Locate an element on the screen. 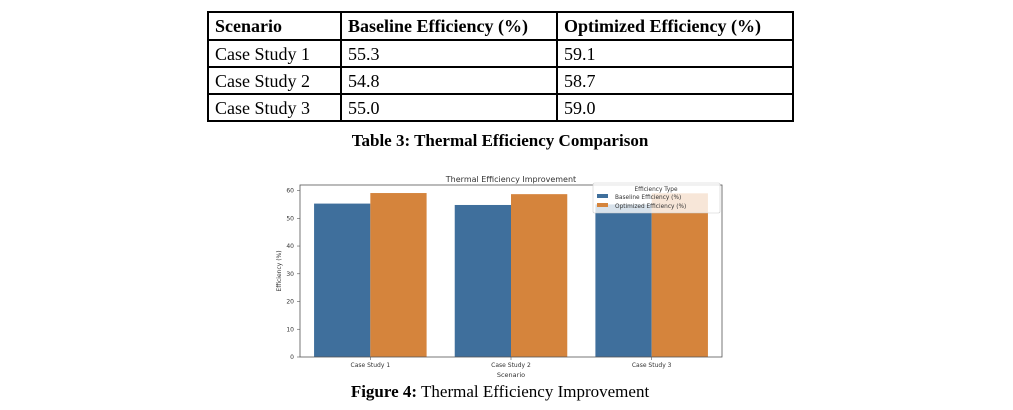 Image resolution: width=1013 pixels, height=410 pixels. legend-title: Efficiency Type is located at coordinates (656, 190).